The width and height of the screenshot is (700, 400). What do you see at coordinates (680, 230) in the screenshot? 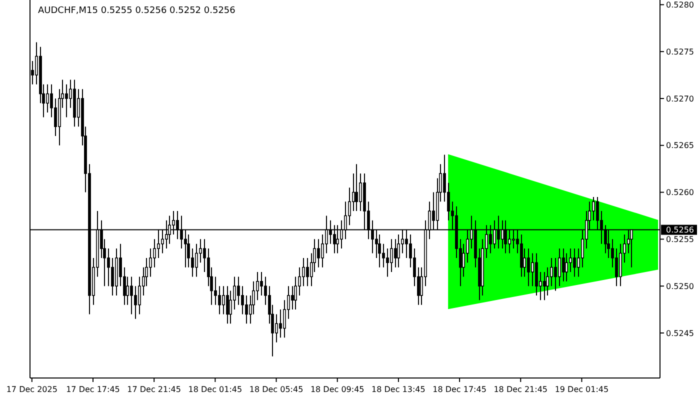
I see `ref-line-label: 0.5256` at bounding box center [680, 230].